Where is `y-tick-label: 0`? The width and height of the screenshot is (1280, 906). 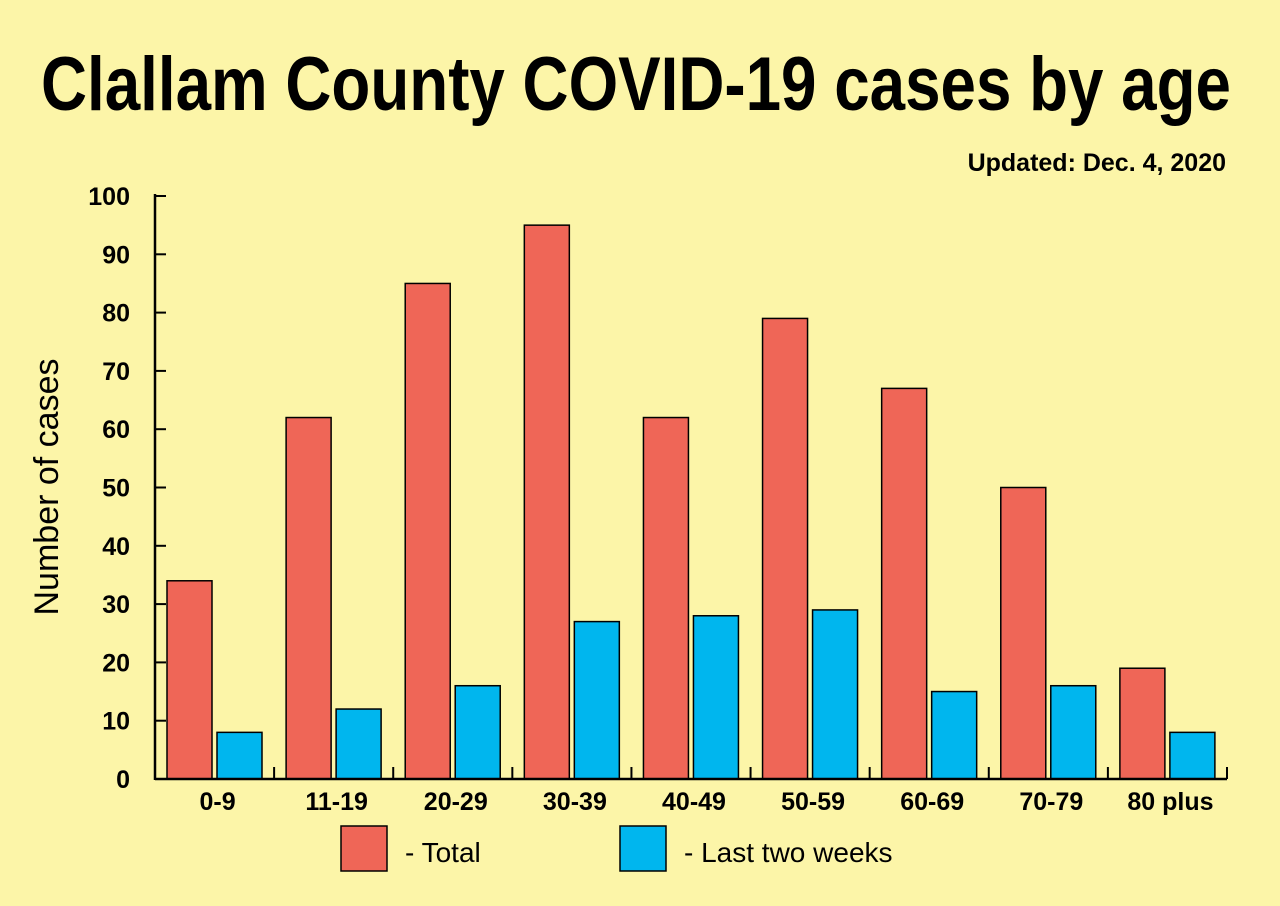
y-tick-label: 0 is located at coordinates (123, 780).